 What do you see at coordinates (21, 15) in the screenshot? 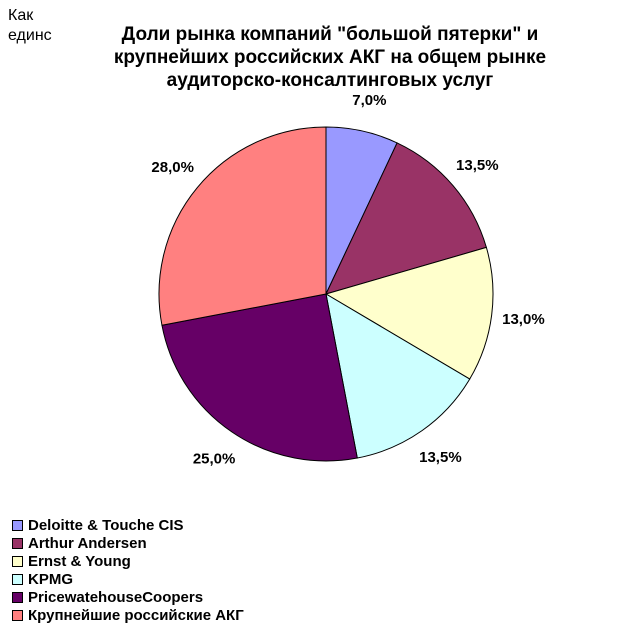
I see `side-note-line: Как` at bounding box center [21, 15].